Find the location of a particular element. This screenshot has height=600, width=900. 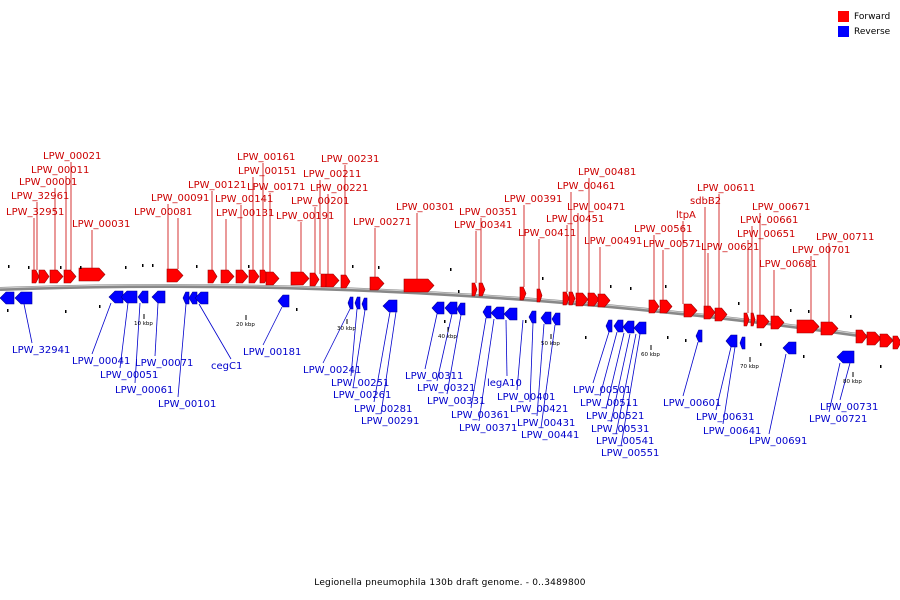

scale-label: 30 kbp is located at coordinates (346, 329).